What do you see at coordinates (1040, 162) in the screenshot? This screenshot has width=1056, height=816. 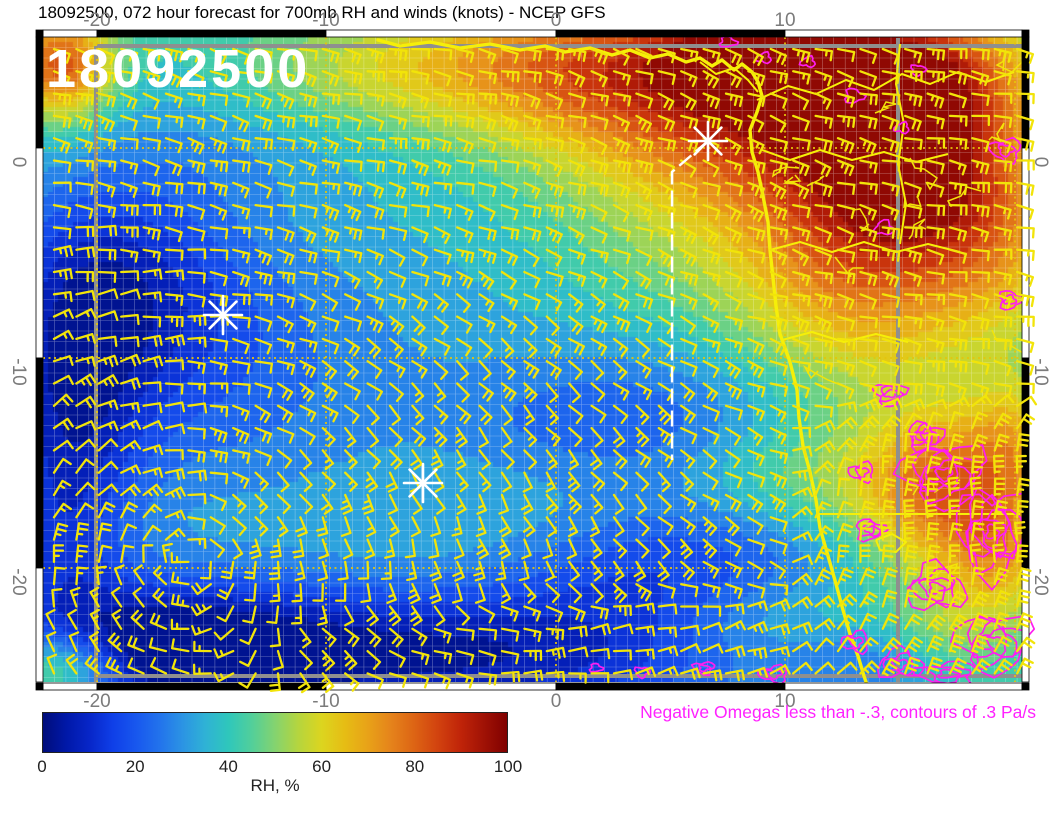 I see `y-axis-tick-label-right: 0` at bounding box center [1040, 162].